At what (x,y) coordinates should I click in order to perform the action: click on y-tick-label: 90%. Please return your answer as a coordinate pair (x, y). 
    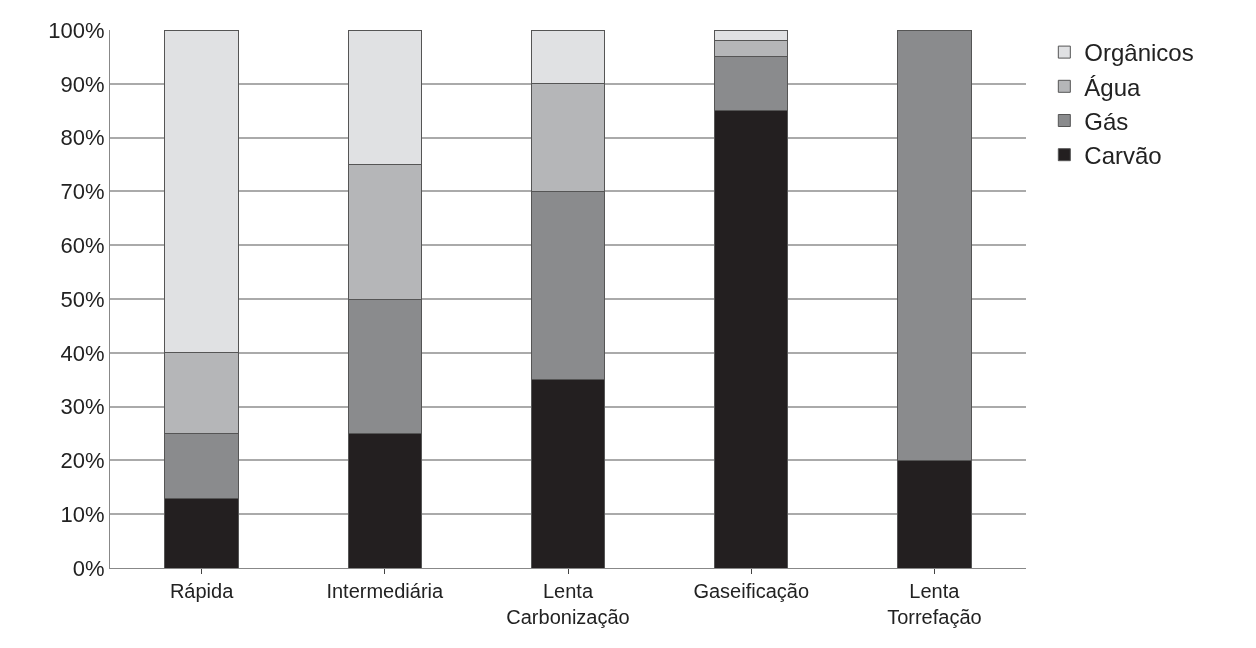
    Looking at the image, I should click on (82, 84).